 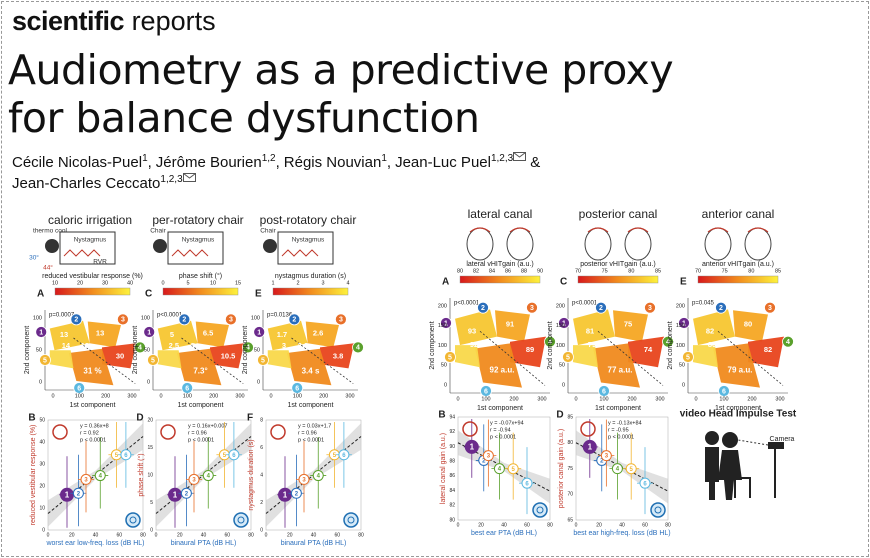 I want to click on colorbar-tick: 88, so click(x=524, y=271).